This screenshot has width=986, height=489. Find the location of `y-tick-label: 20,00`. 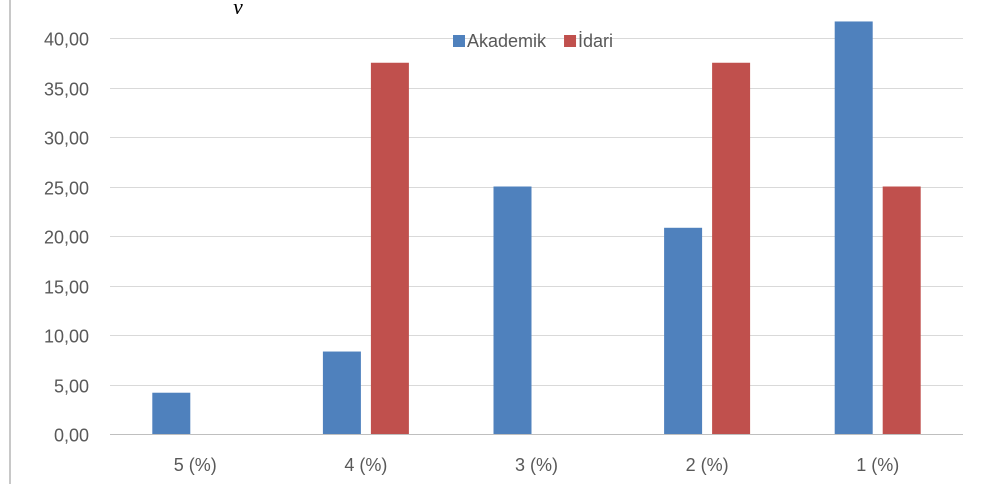

y-tick-label: 20,00 is located at coordinates (66, 238).